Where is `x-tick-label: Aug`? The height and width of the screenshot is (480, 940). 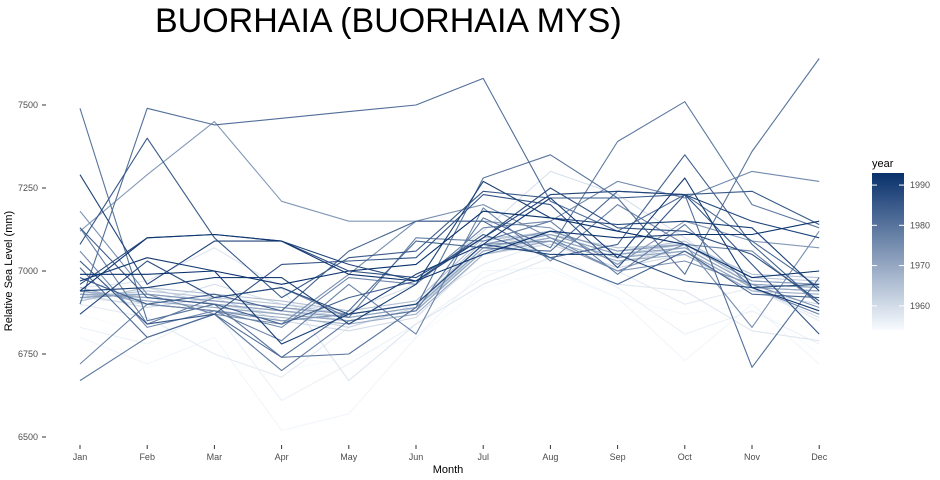
x-tick-label: Aug is located at coordinates (550, 457).